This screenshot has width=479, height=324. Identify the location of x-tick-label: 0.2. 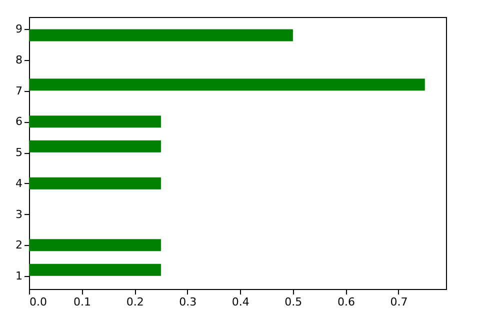
(135, 302).